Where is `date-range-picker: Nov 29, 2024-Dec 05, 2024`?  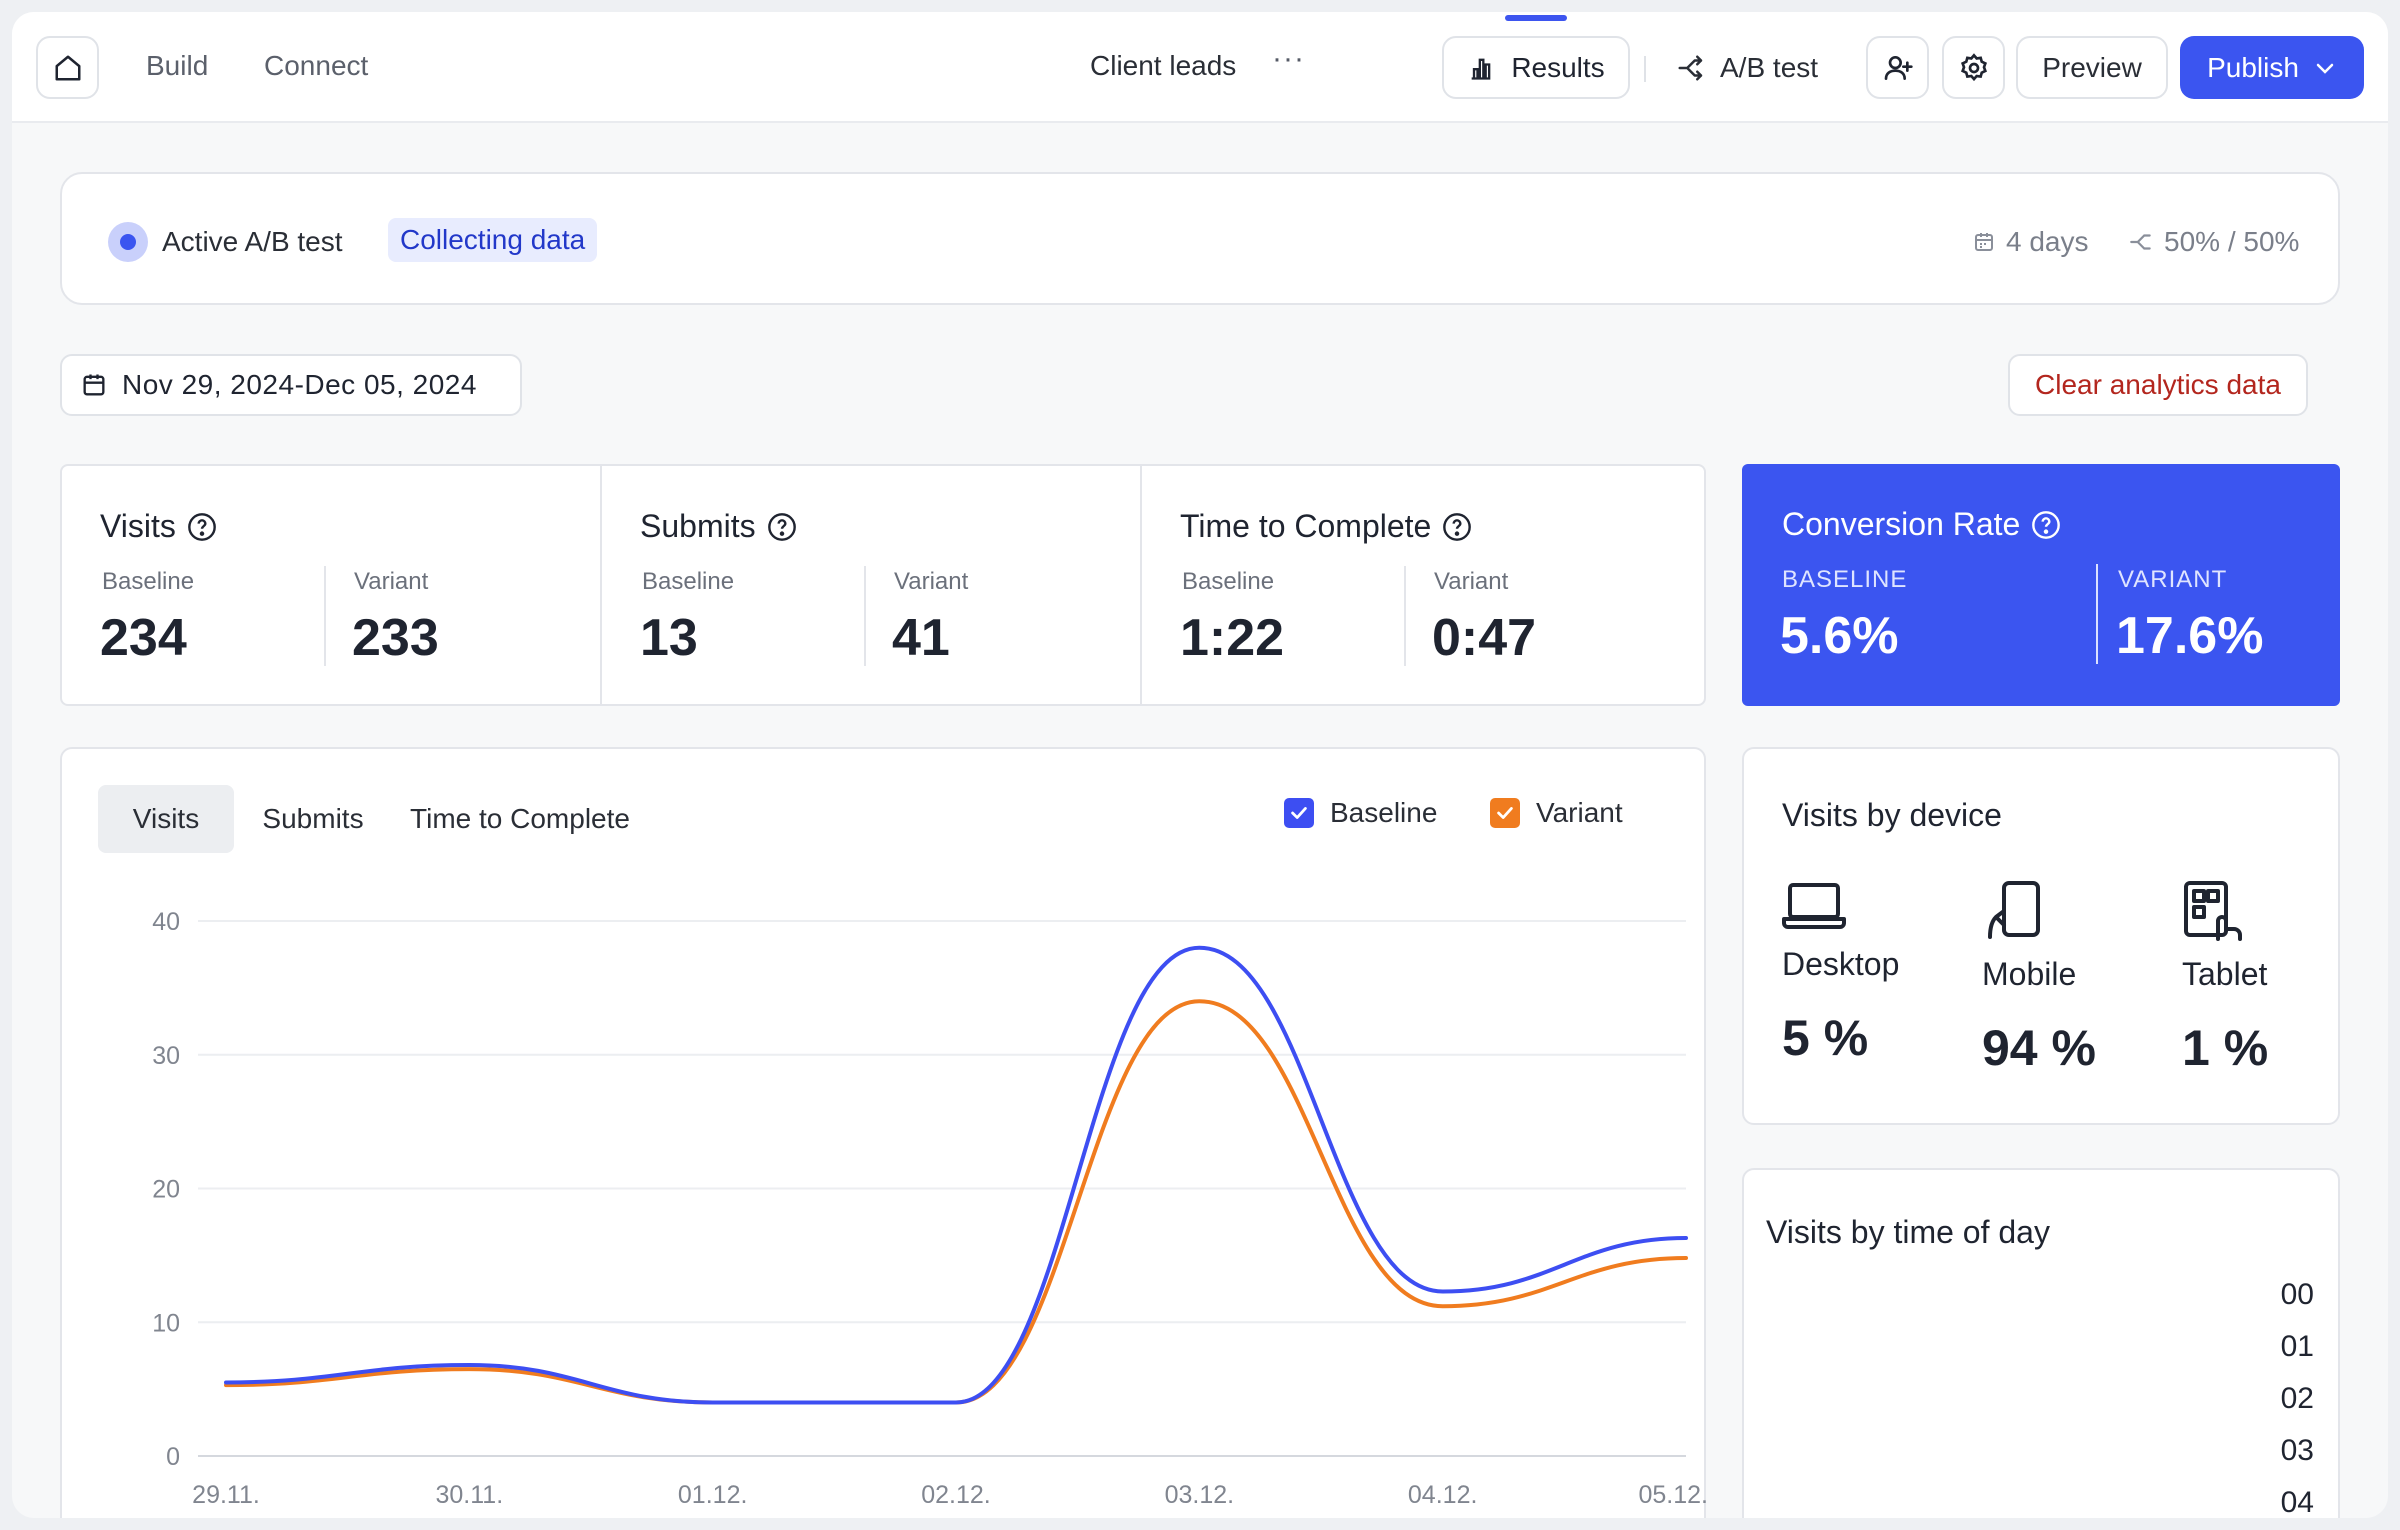
date-range-picker: Nov 29, 2024-Dec 05, 2024 is located at coordinates (291, 385).